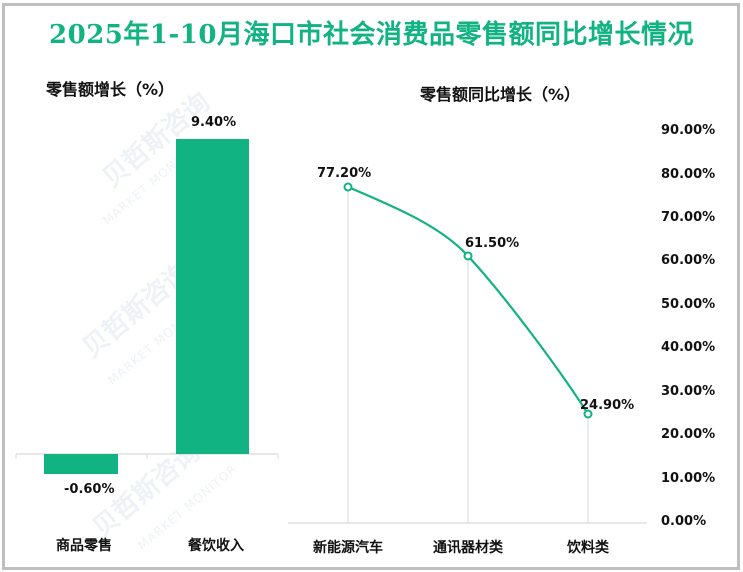 This screenshot has width=743, height=572. I want to click on bar-data-label: -0.60%, so click(89, 489).